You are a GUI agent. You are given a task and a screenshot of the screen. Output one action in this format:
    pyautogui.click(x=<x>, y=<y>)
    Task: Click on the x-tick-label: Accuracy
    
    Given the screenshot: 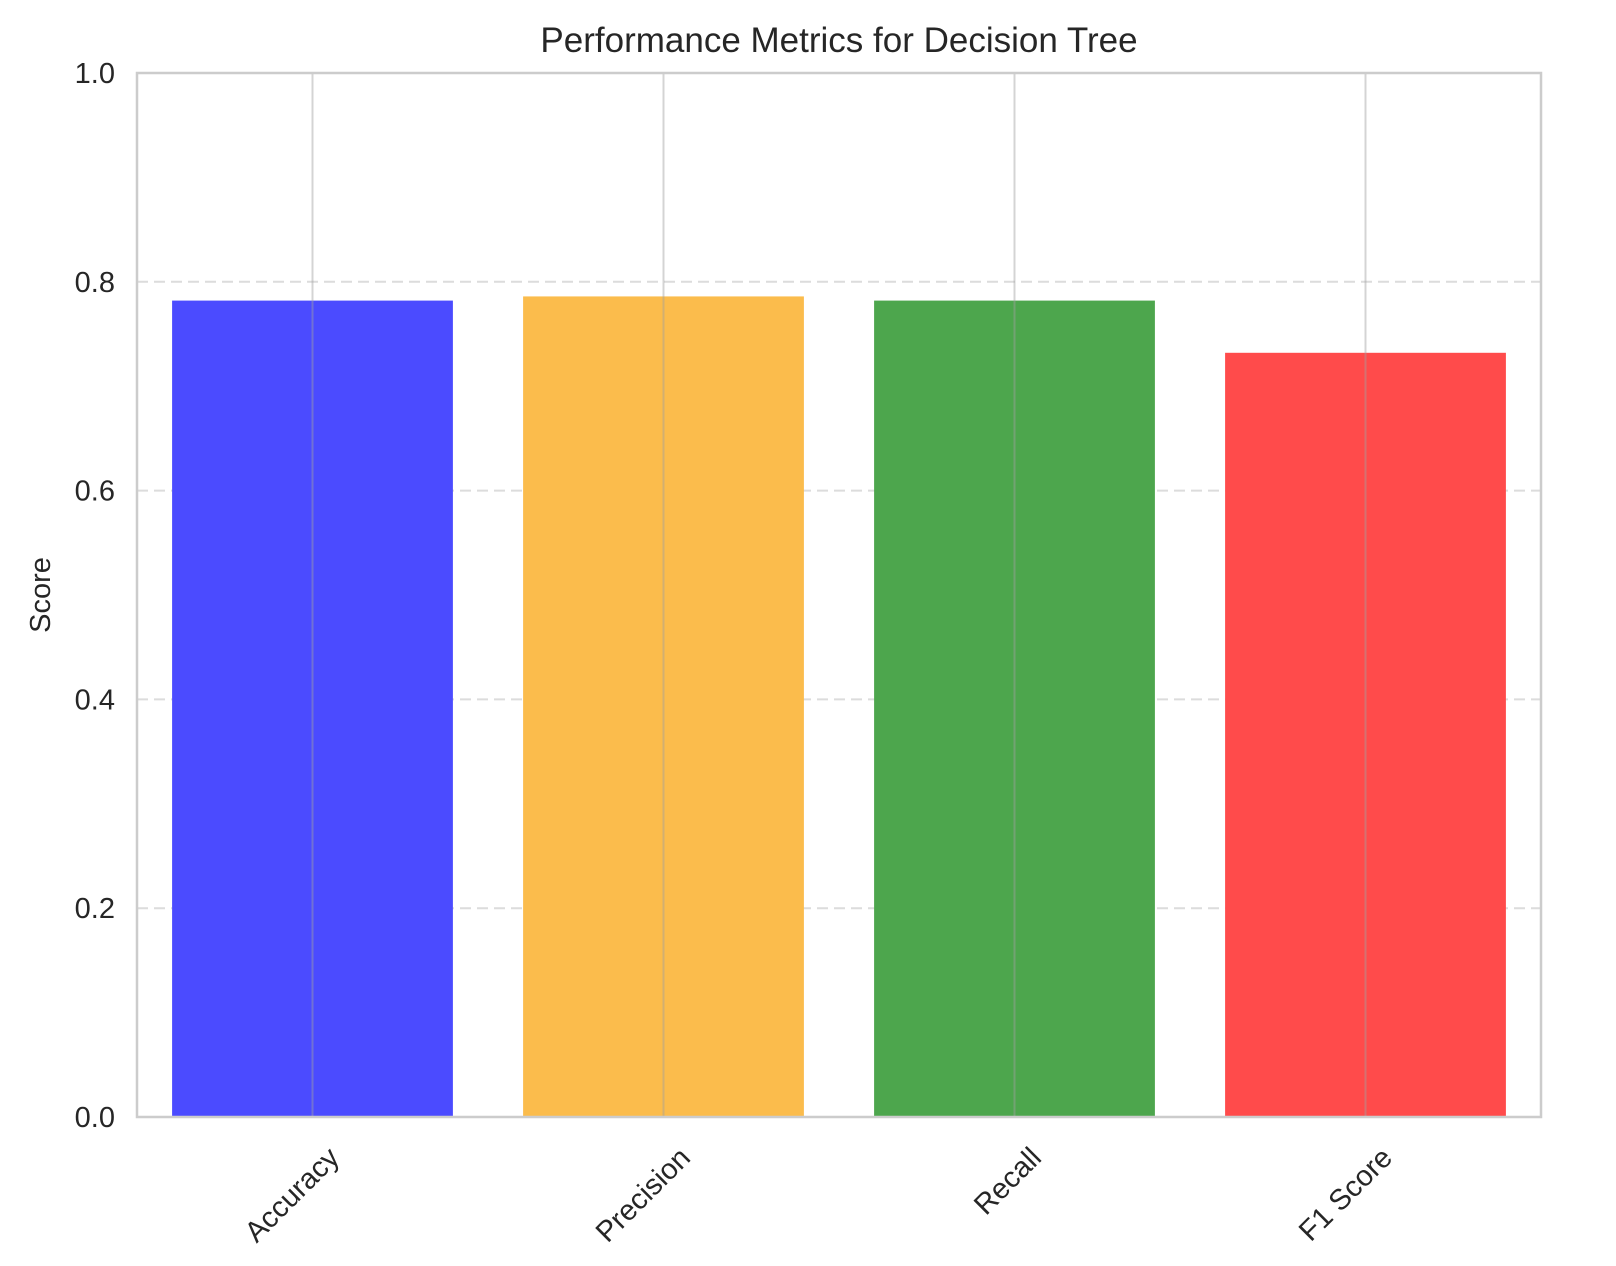 What is the action you would take?
    pyautogui.click(x=292, y=1194)
    